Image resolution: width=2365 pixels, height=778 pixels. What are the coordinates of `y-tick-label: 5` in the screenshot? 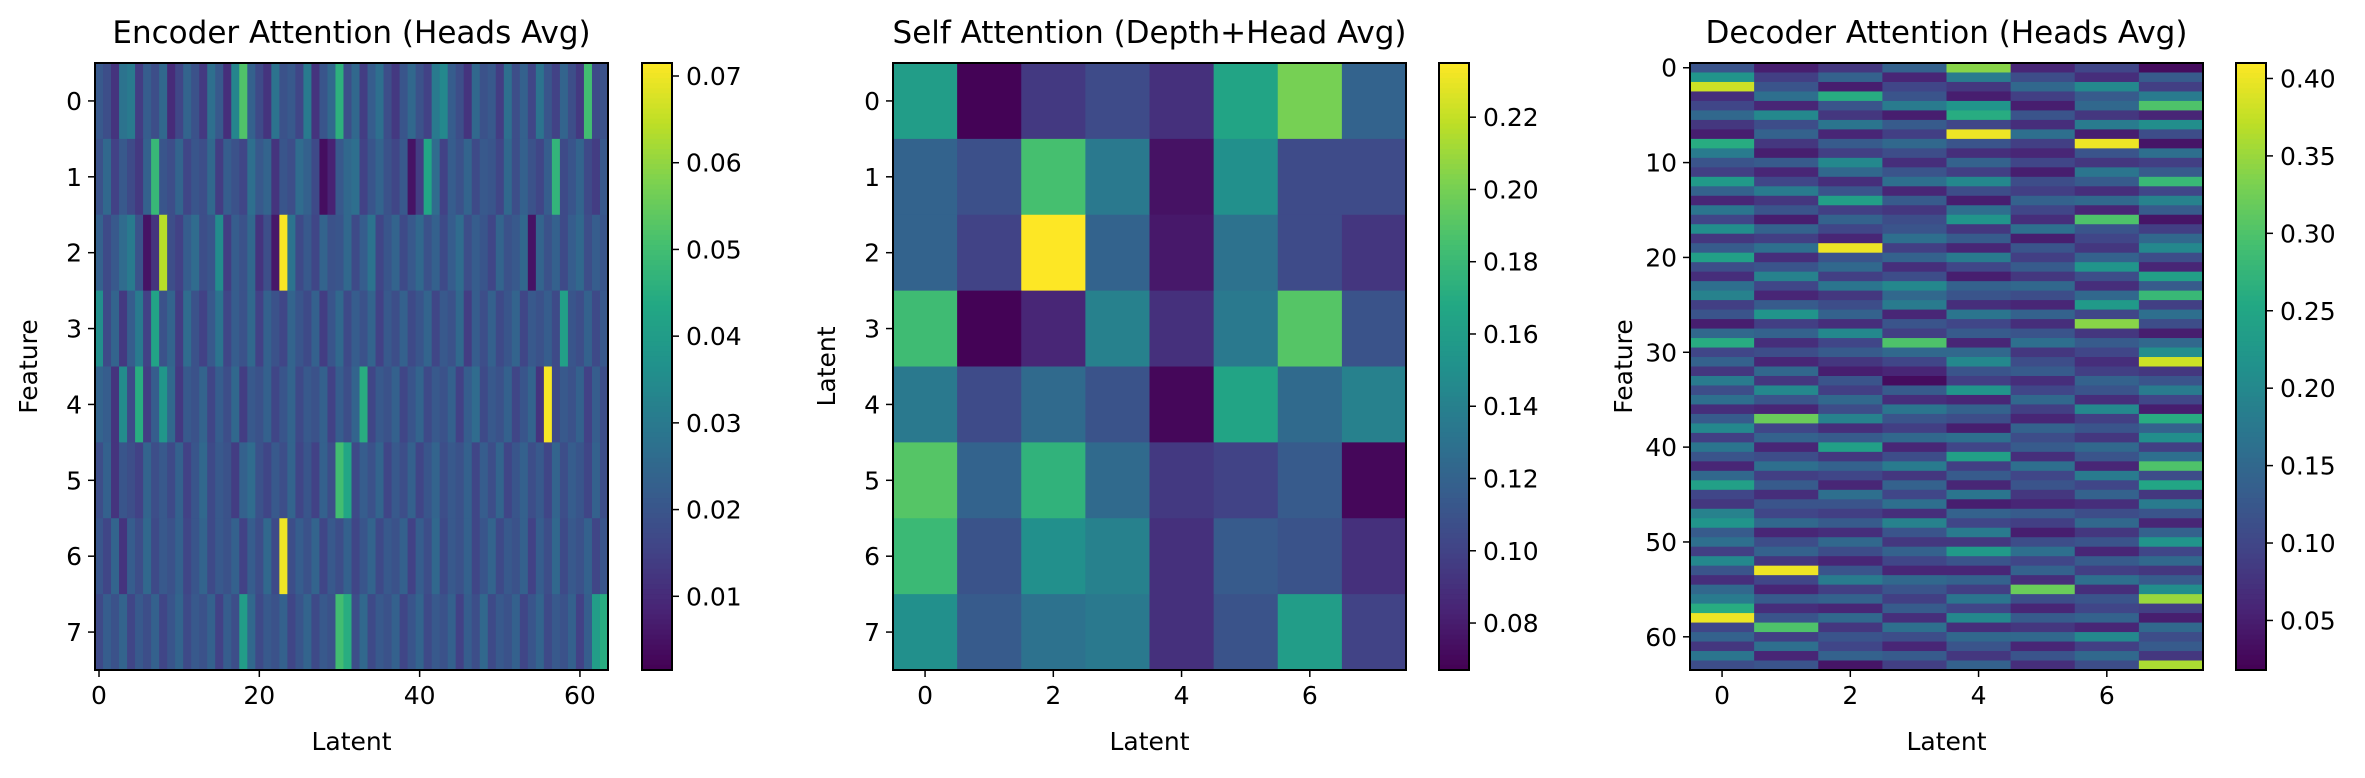 It's located at (872, 480).